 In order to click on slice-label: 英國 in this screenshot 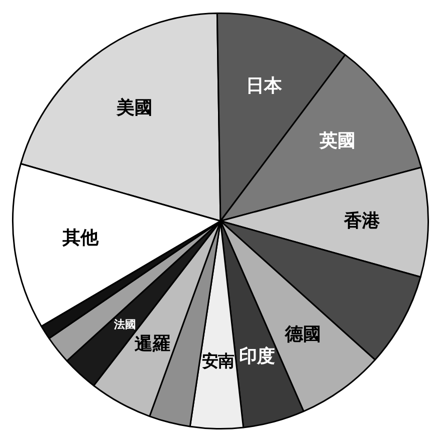, I will do `click(337, 141)`.